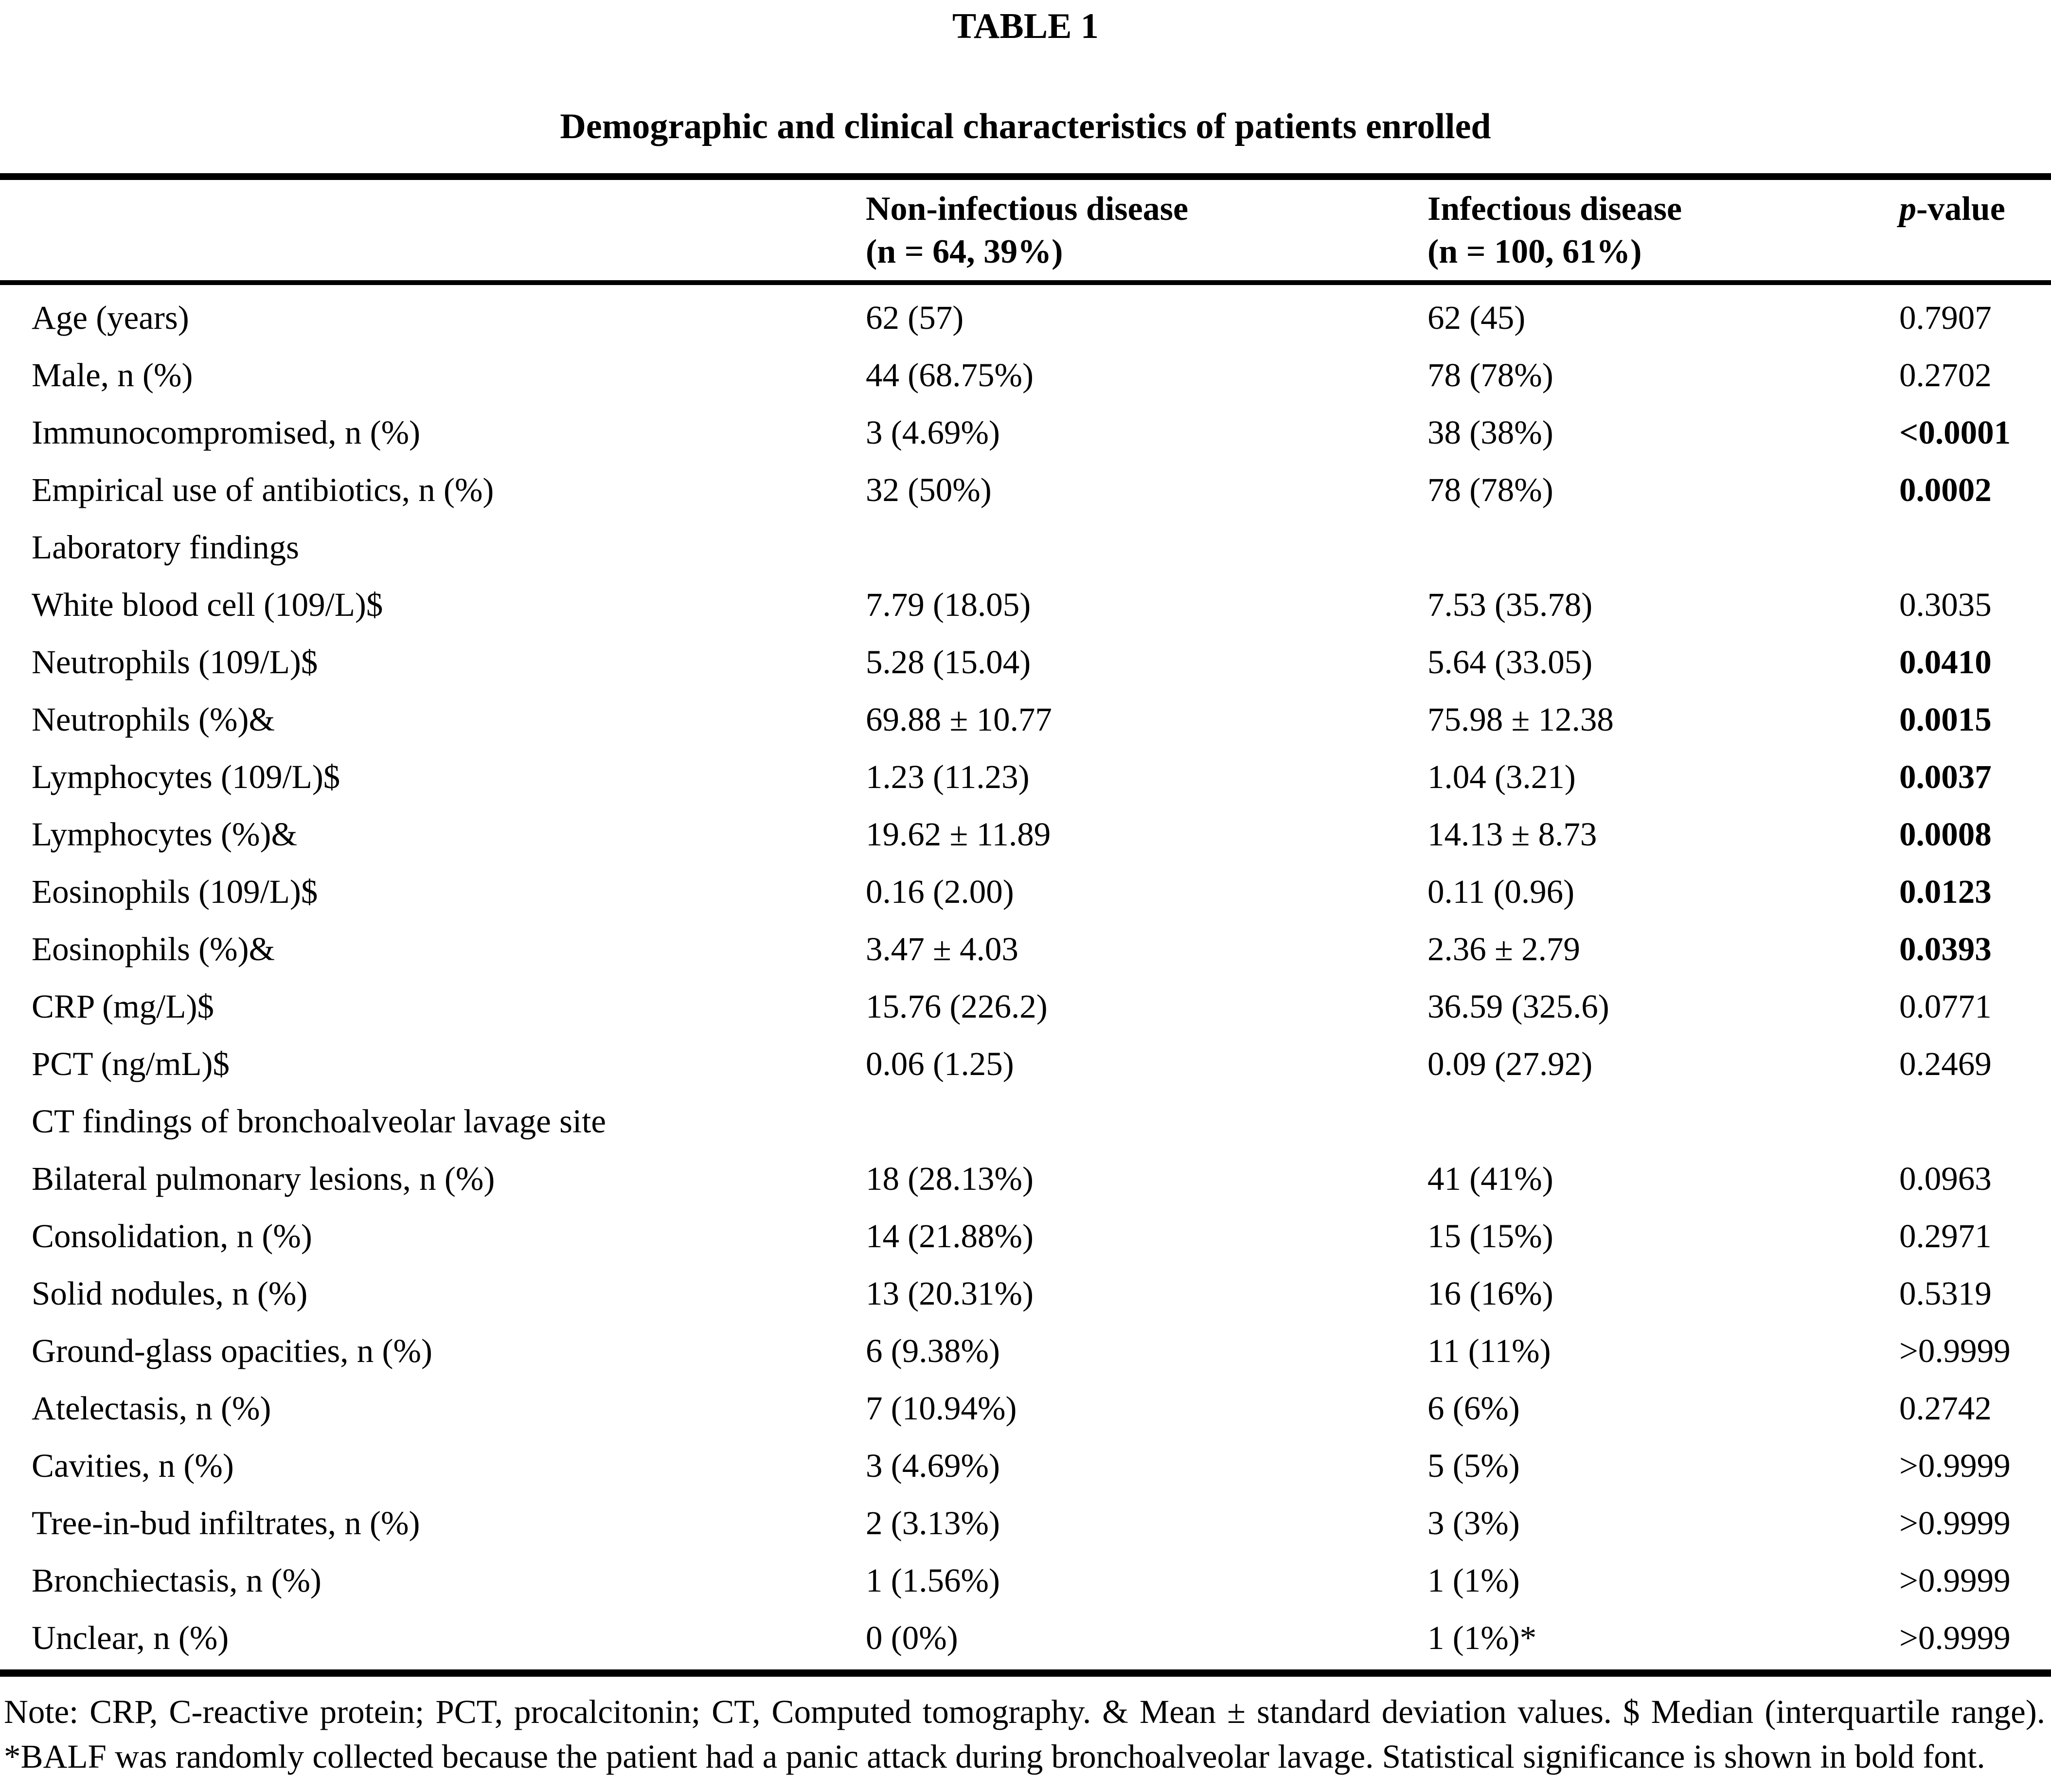 The height and width of the screenshot is (1792, 2051). Describe the element at coordinates (263, 489) in the screenshot. I see `row-label: Empirical use of antibiotics, n (%)` at that location.